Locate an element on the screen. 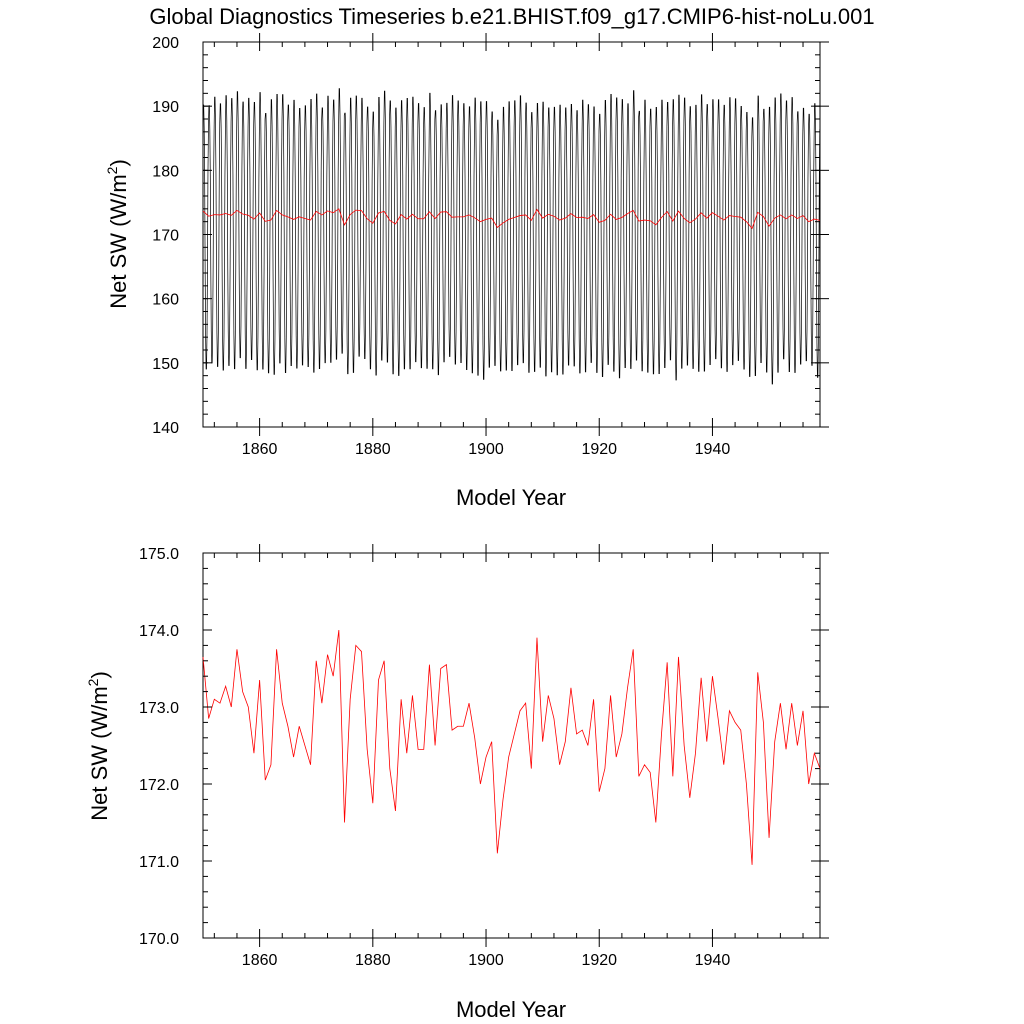 Image resolution: width=1024 pixels, height=1024 pixels. y-tick-labels-top: 140 150 160 170 180 190 200 is located at coordinates (165, 236).